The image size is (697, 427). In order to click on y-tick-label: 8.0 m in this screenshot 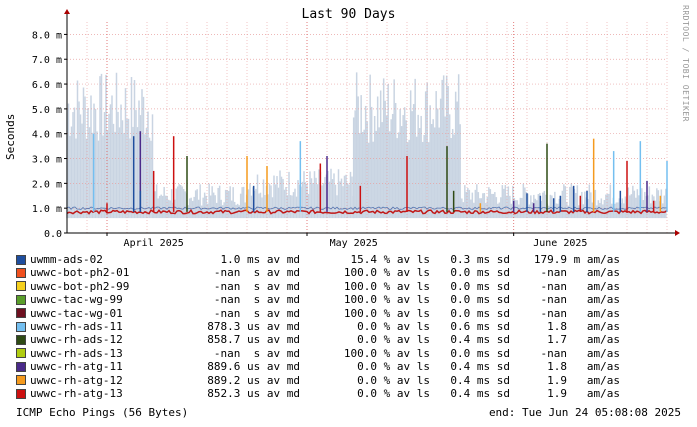, I will do `click(47, 35)`.